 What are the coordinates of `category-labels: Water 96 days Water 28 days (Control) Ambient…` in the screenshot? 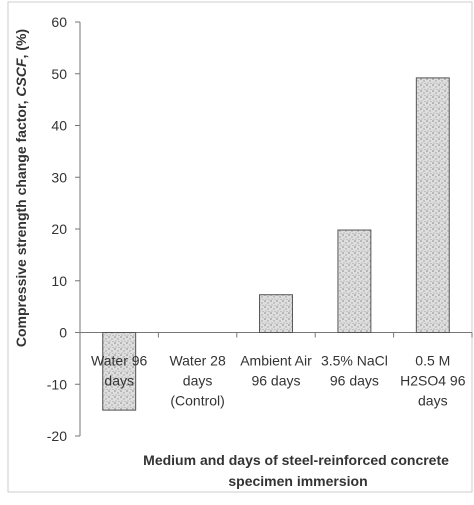 It's located at (278, 381).